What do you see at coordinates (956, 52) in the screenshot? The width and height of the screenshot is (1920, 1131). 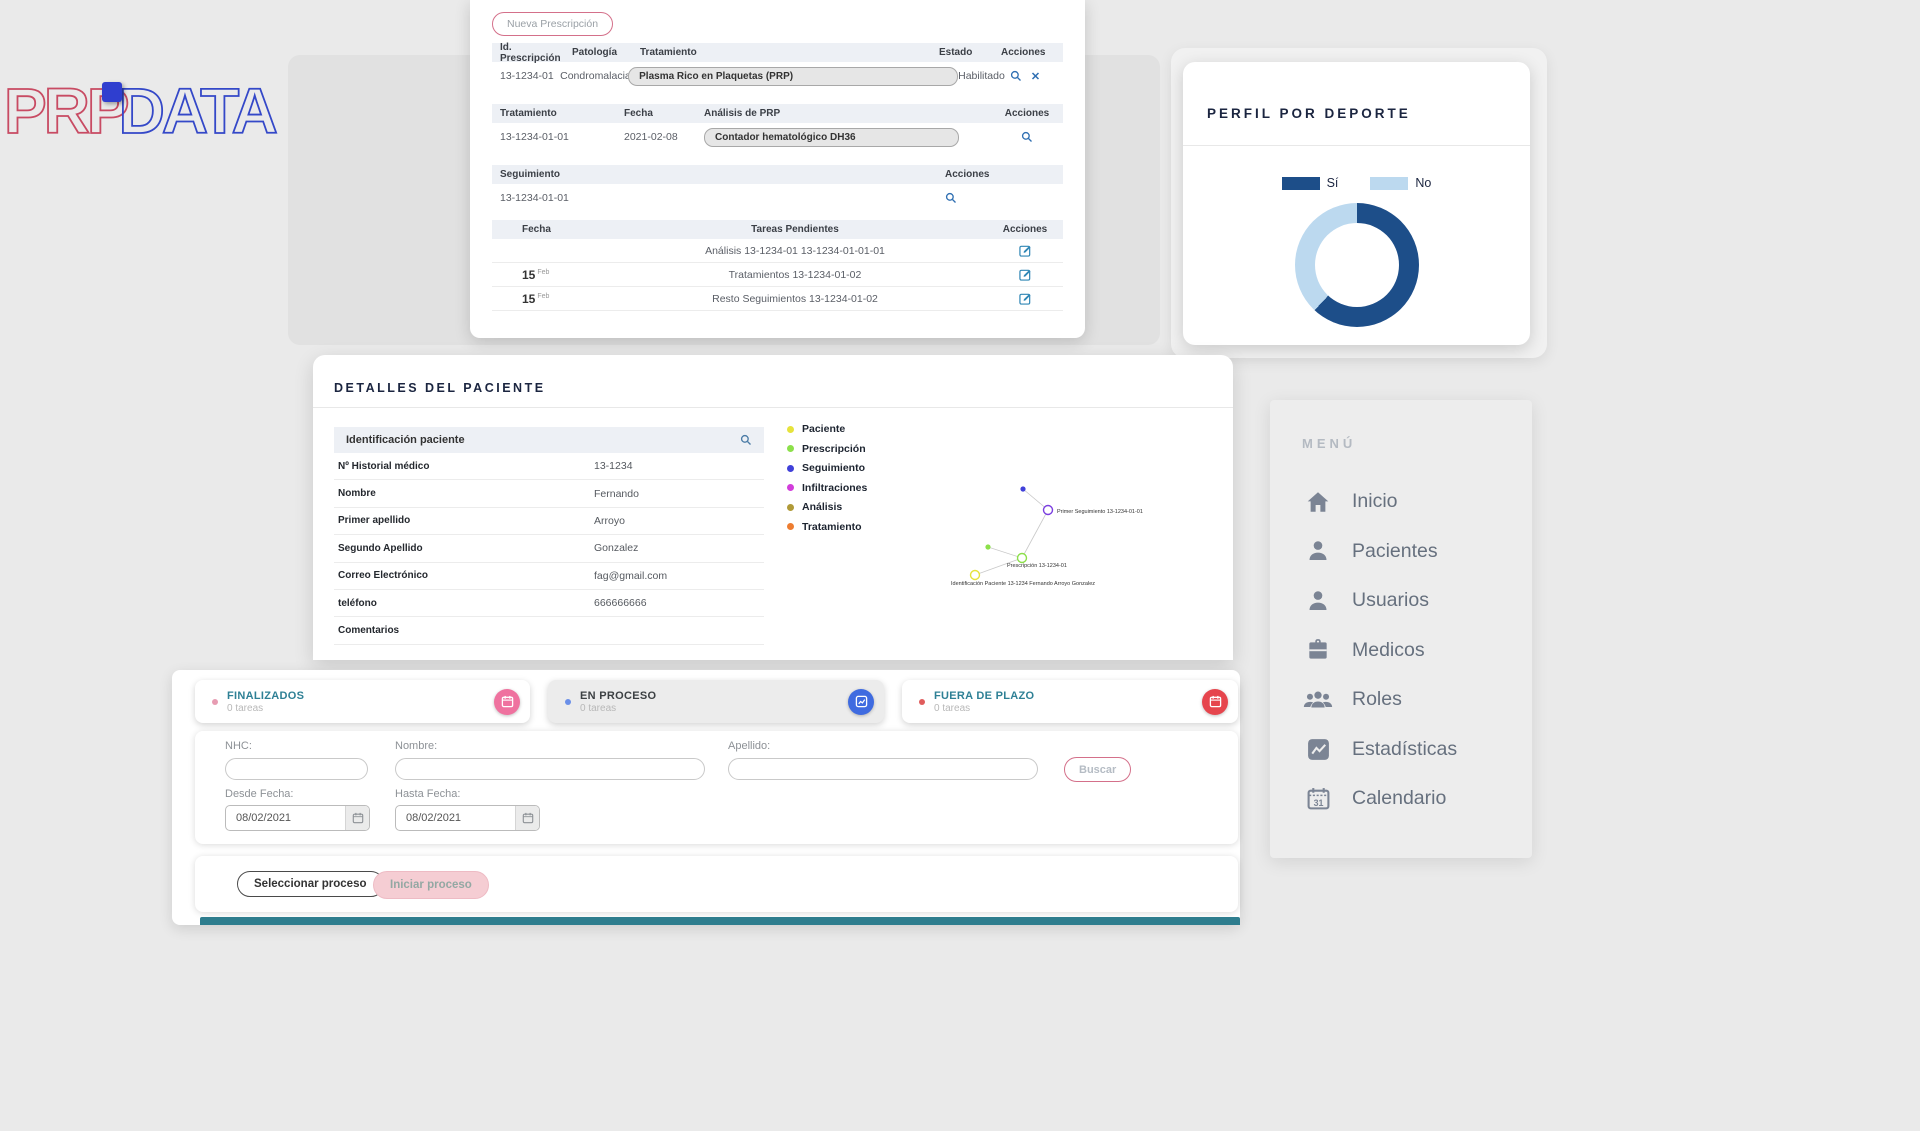 I see `col-header: Estado` at bounding box center [956, 52].